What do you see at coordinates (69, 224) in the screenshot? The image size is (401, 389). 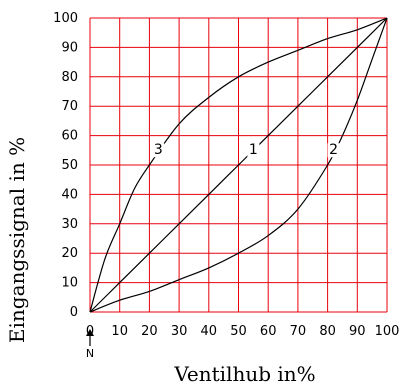 I see `y-tick-label-30: 30` at bounding box center [69, 224].